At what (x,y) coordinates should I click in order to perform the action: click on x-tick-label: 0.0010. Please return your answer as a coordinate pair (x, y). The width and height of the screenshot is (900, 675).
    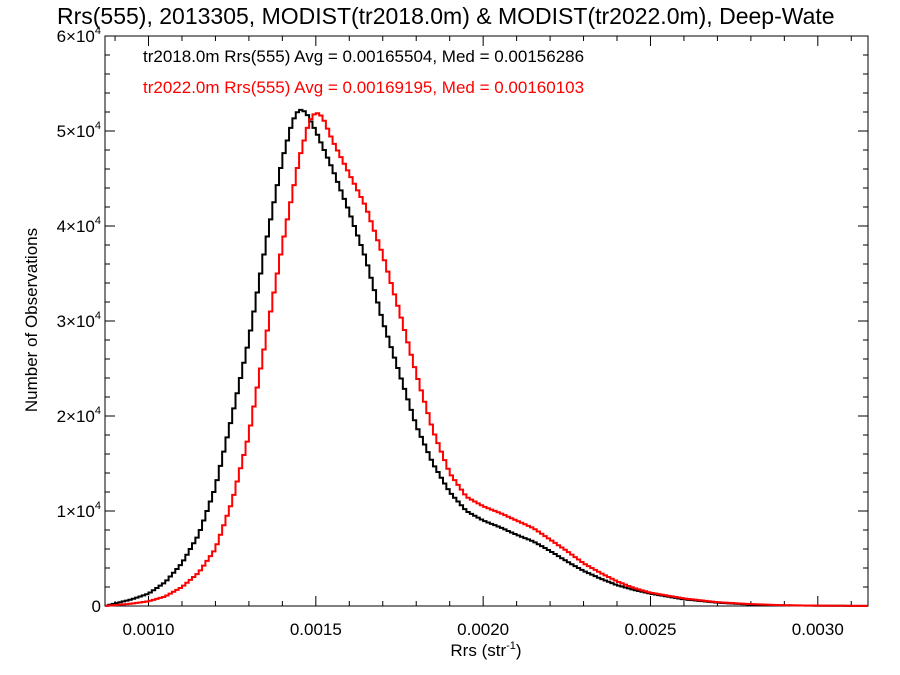
    Looking at the image, I should click on (149, 629).